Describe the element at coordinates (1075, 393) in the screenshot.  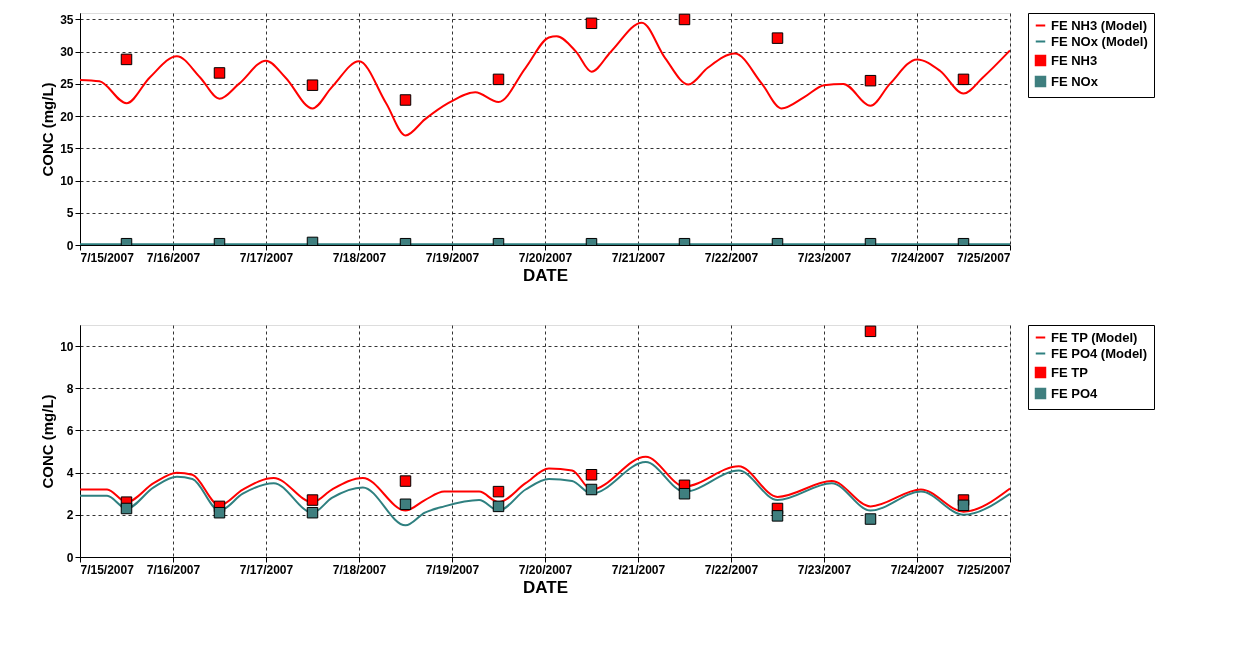
I see `legend-label: FE PO4` at that location.